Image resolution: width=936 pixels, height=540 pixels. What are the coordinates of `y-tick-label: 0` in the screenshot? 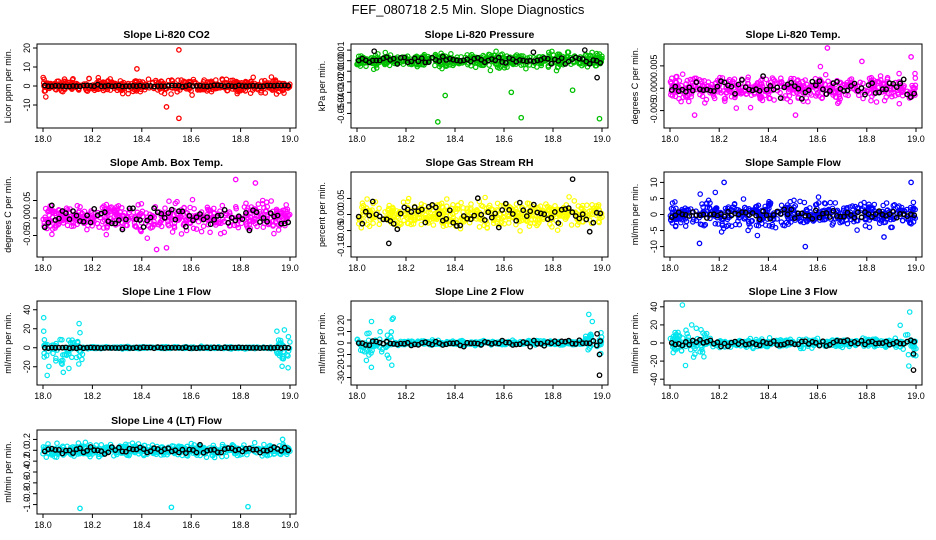 It's located at (341, 342).